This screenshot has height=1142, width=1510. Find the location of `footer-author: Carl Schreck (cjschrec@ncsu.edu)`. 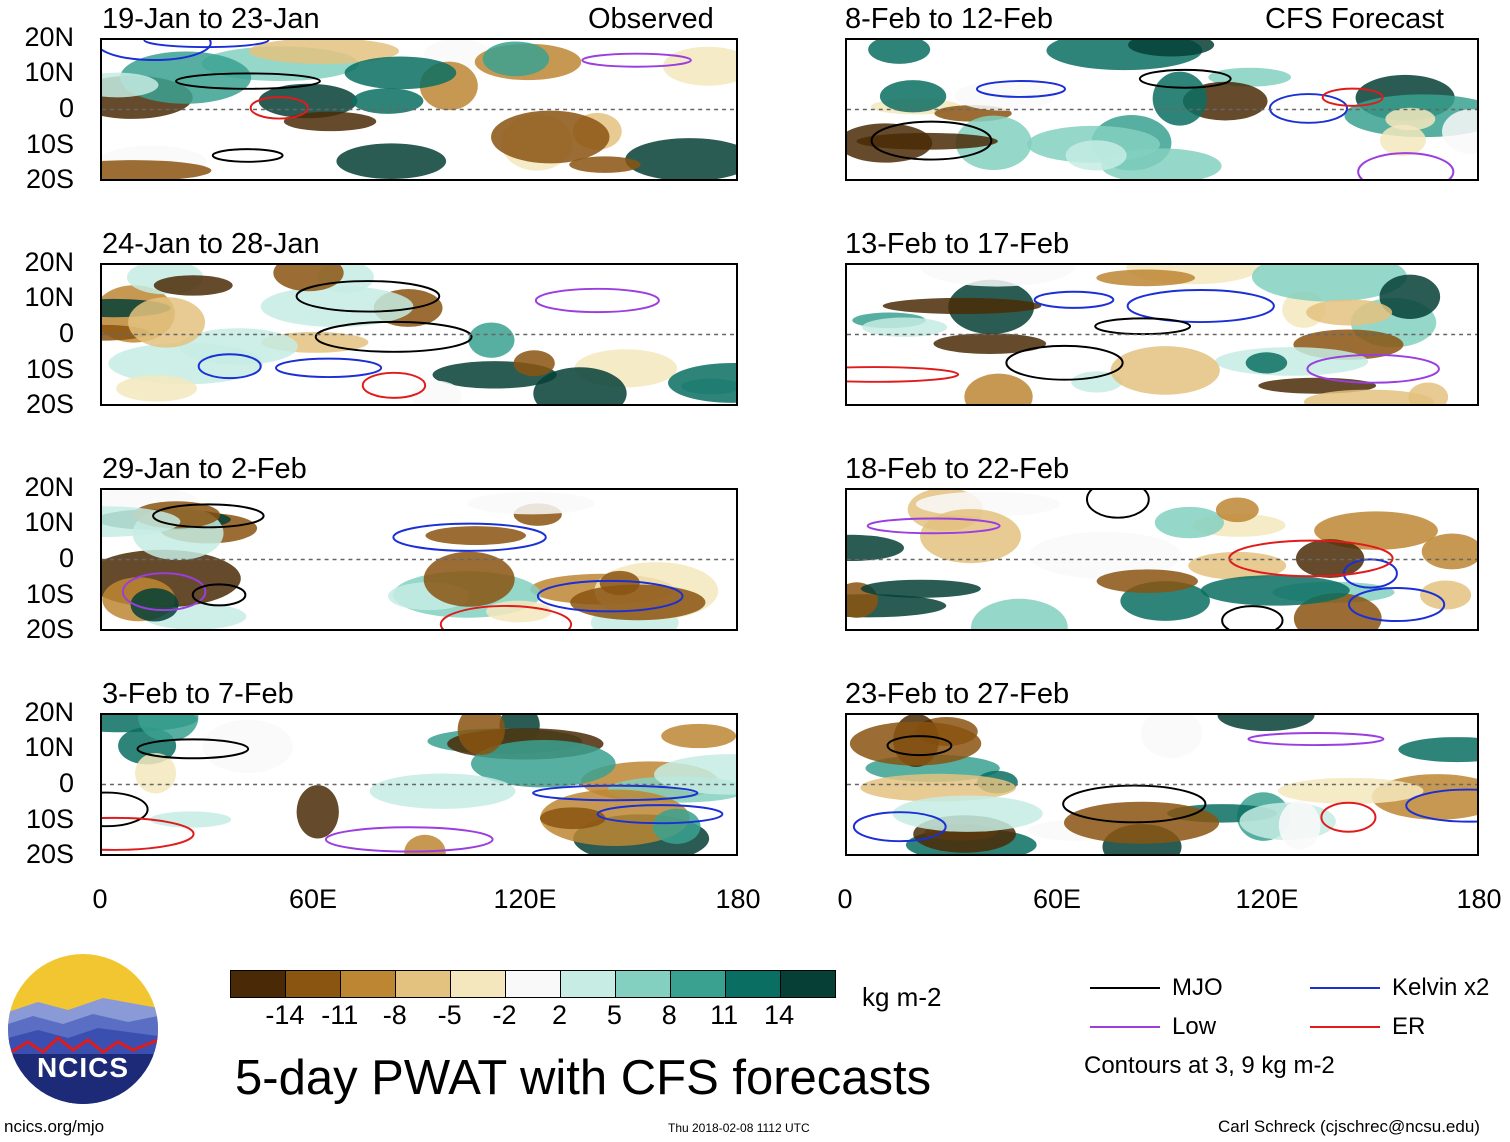

footer-author: Carl Schreck (cjschrec@ncsu.edu) is located at coordinates (1349, 1126).